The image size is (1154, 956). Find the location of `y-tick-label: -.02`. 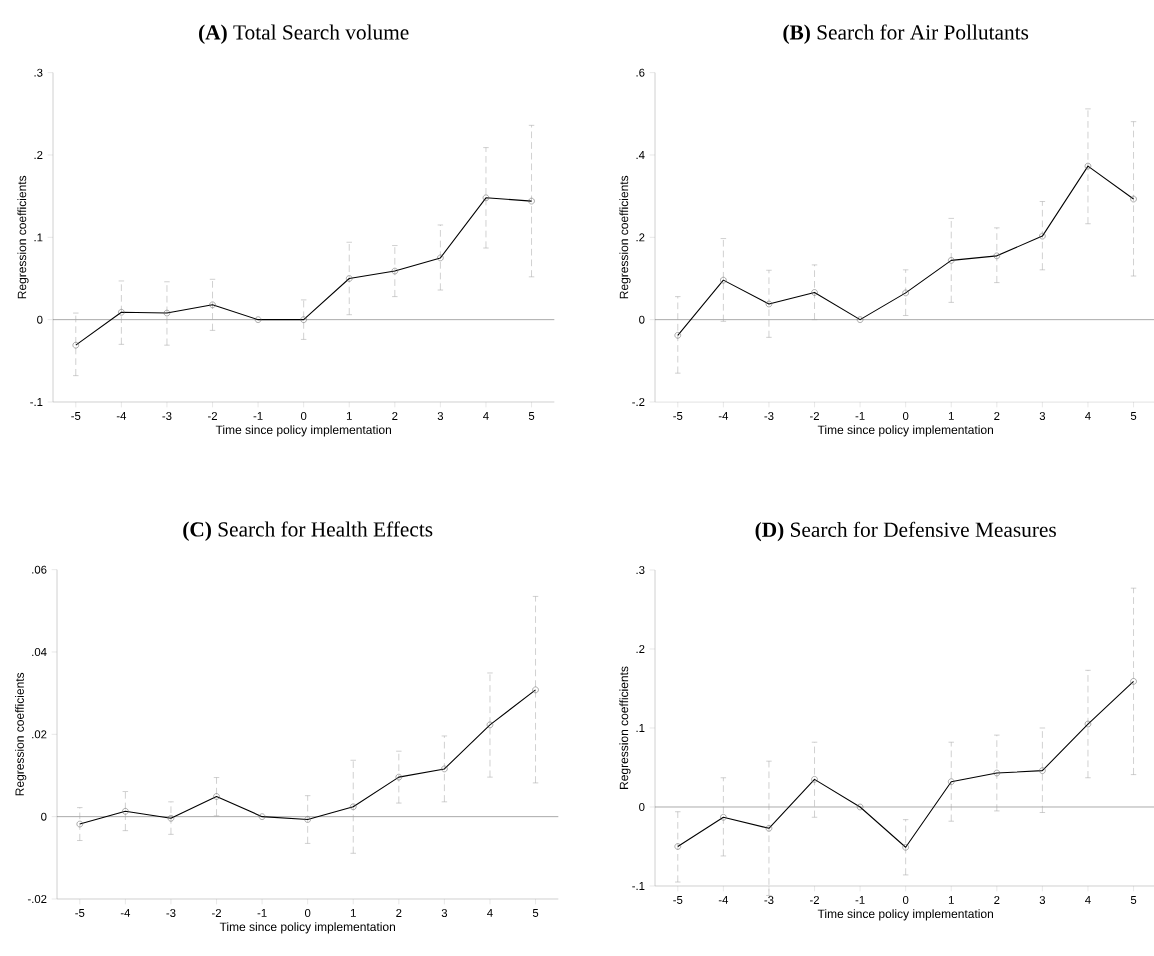

y-tick-label: -.02 is located at coordinates (37, 898).